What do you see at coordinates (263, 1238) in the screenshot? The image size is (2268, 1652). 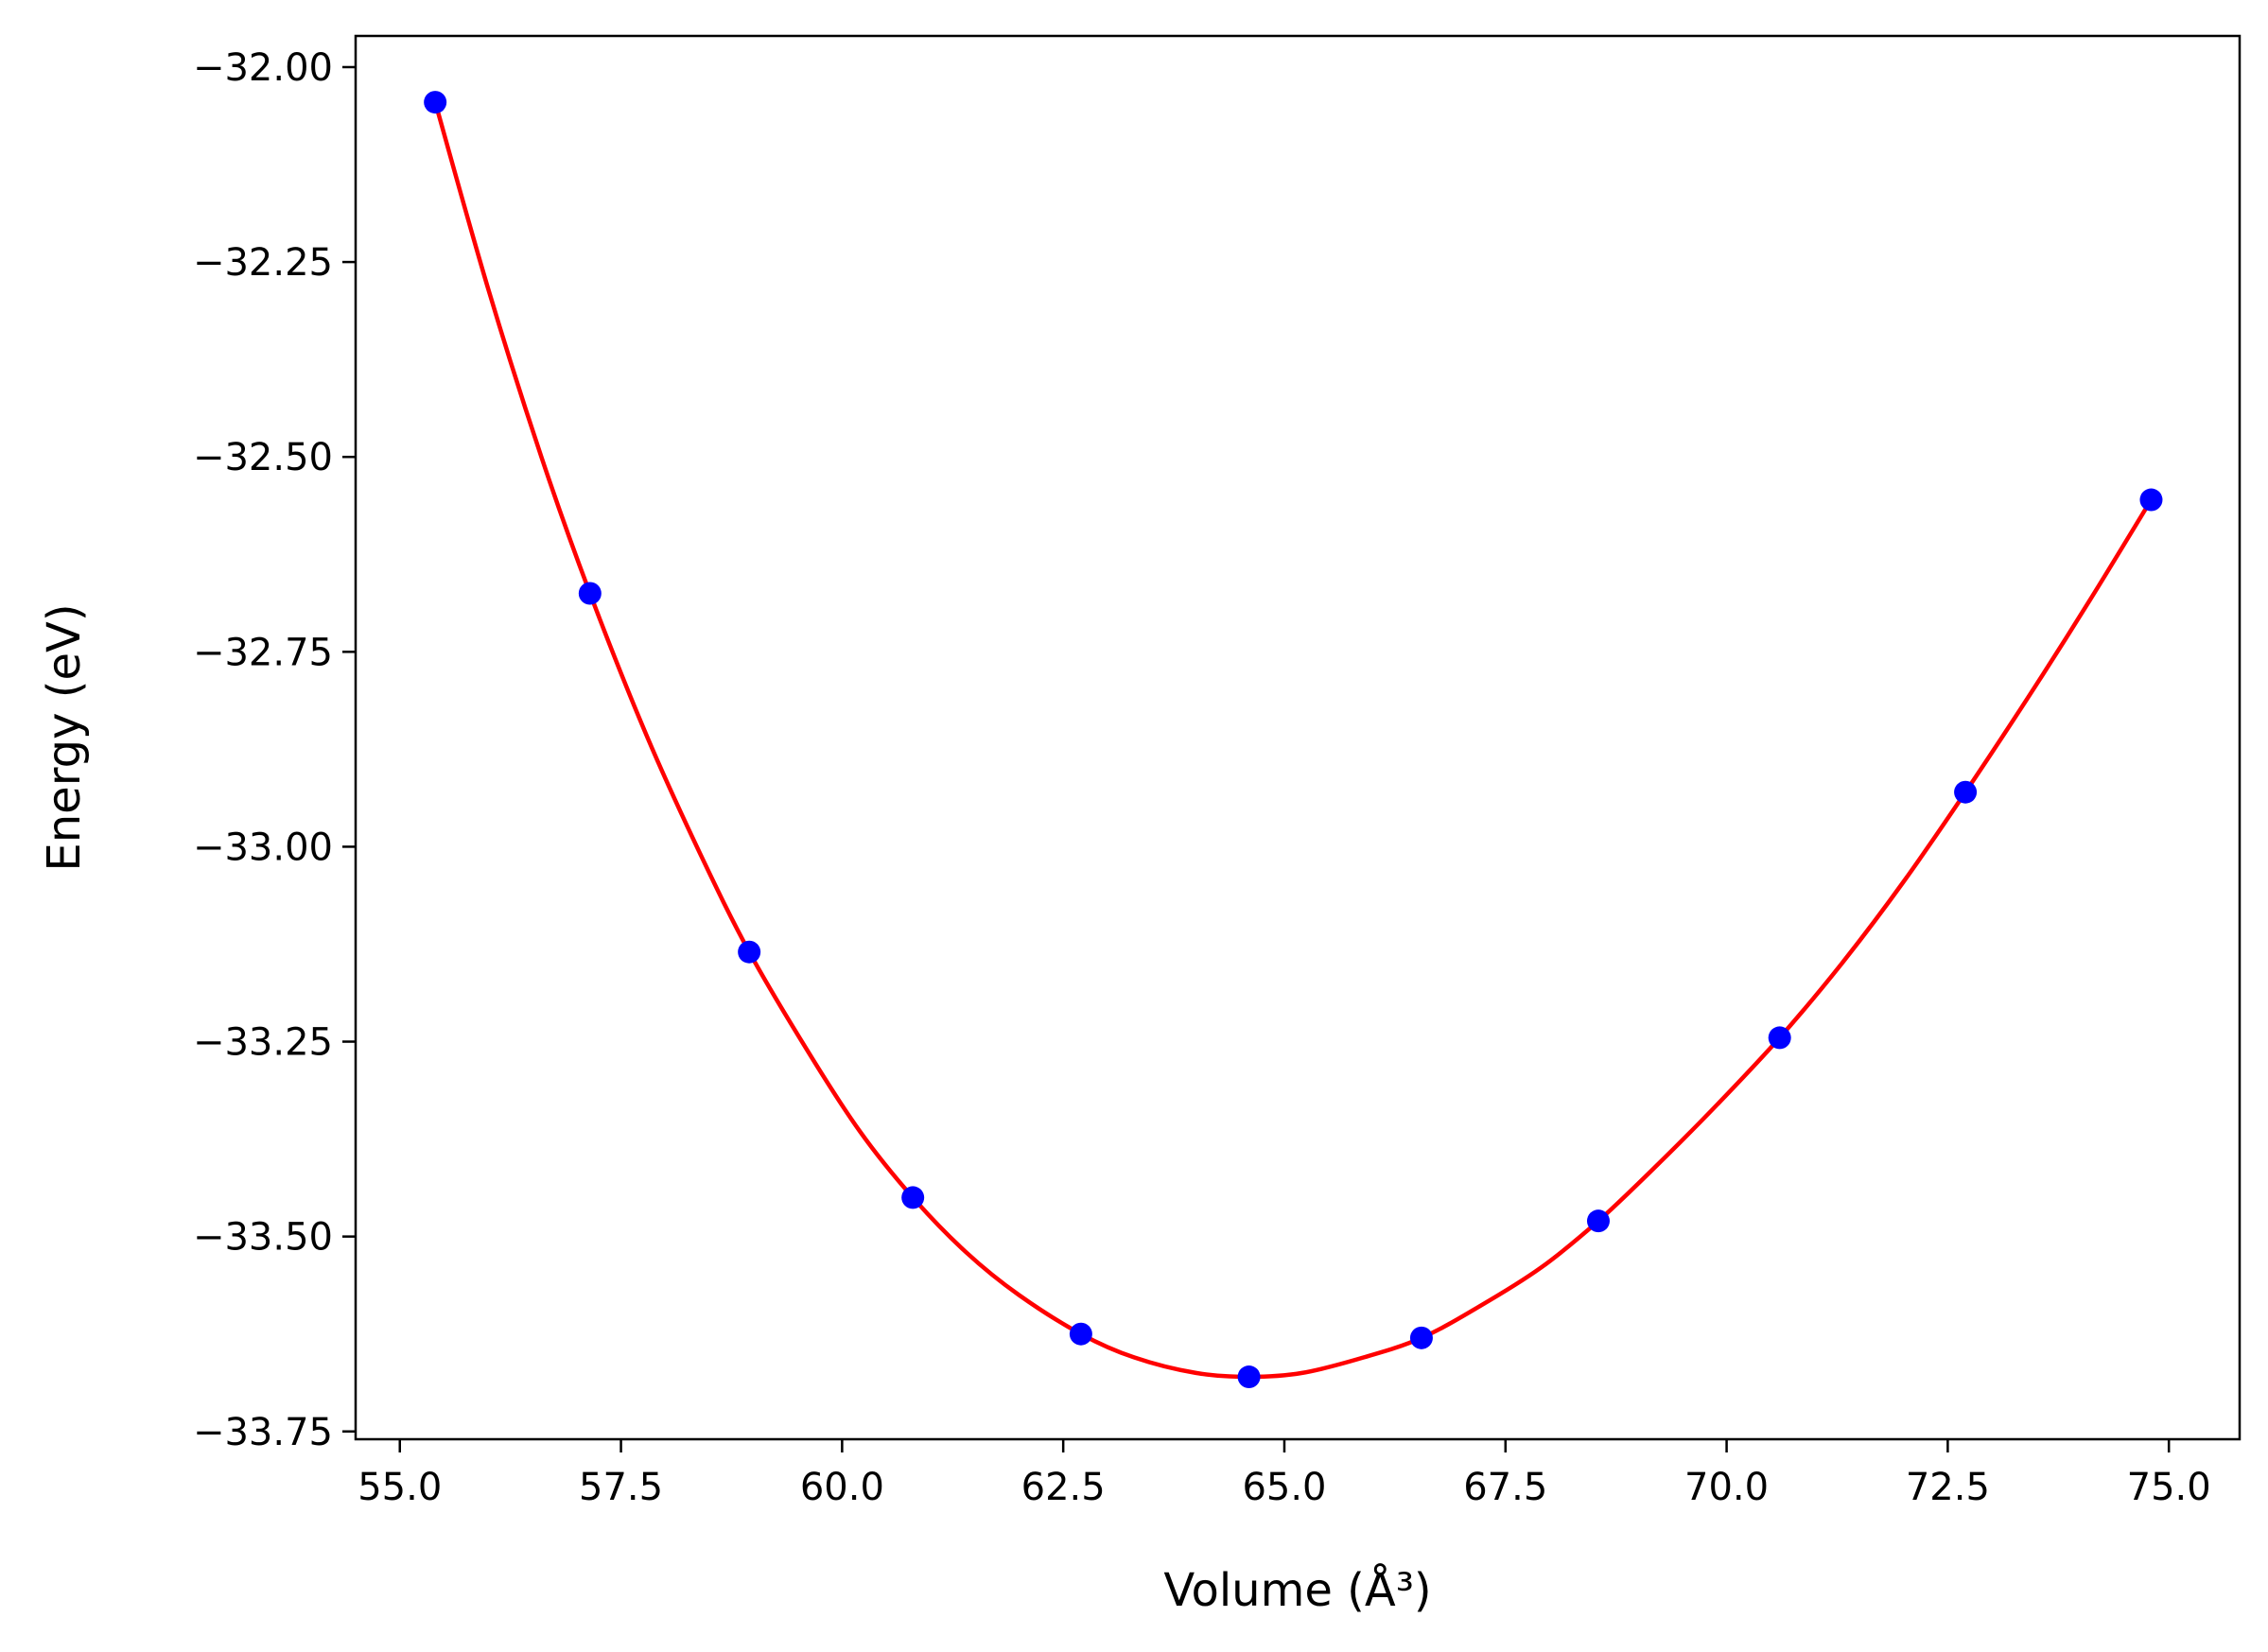 I see `y-tick-label: −33.50` at bounding box center [263, 1238].